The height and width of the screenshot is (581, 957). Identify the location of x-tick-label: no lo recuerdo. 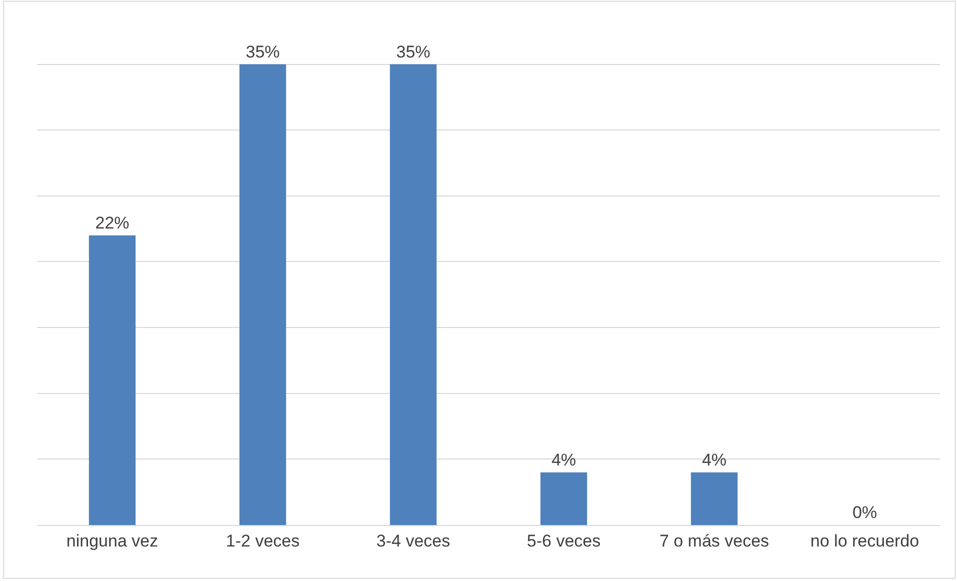
(865, 540).